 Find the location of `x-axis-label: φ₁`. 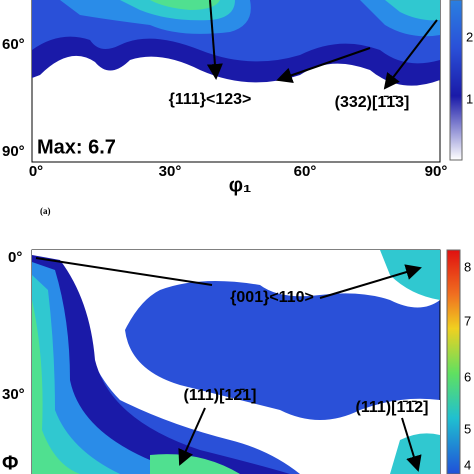

x-axis-label: φ₁ is located at coordinates (240, 185).